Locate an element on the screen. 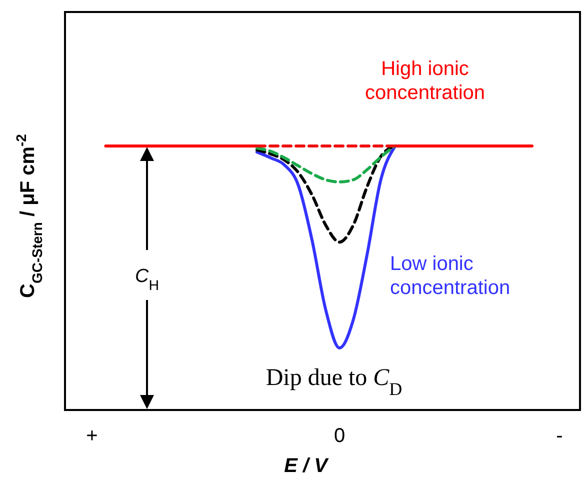  x-tick-label: - is located at coordinates (559, 436).